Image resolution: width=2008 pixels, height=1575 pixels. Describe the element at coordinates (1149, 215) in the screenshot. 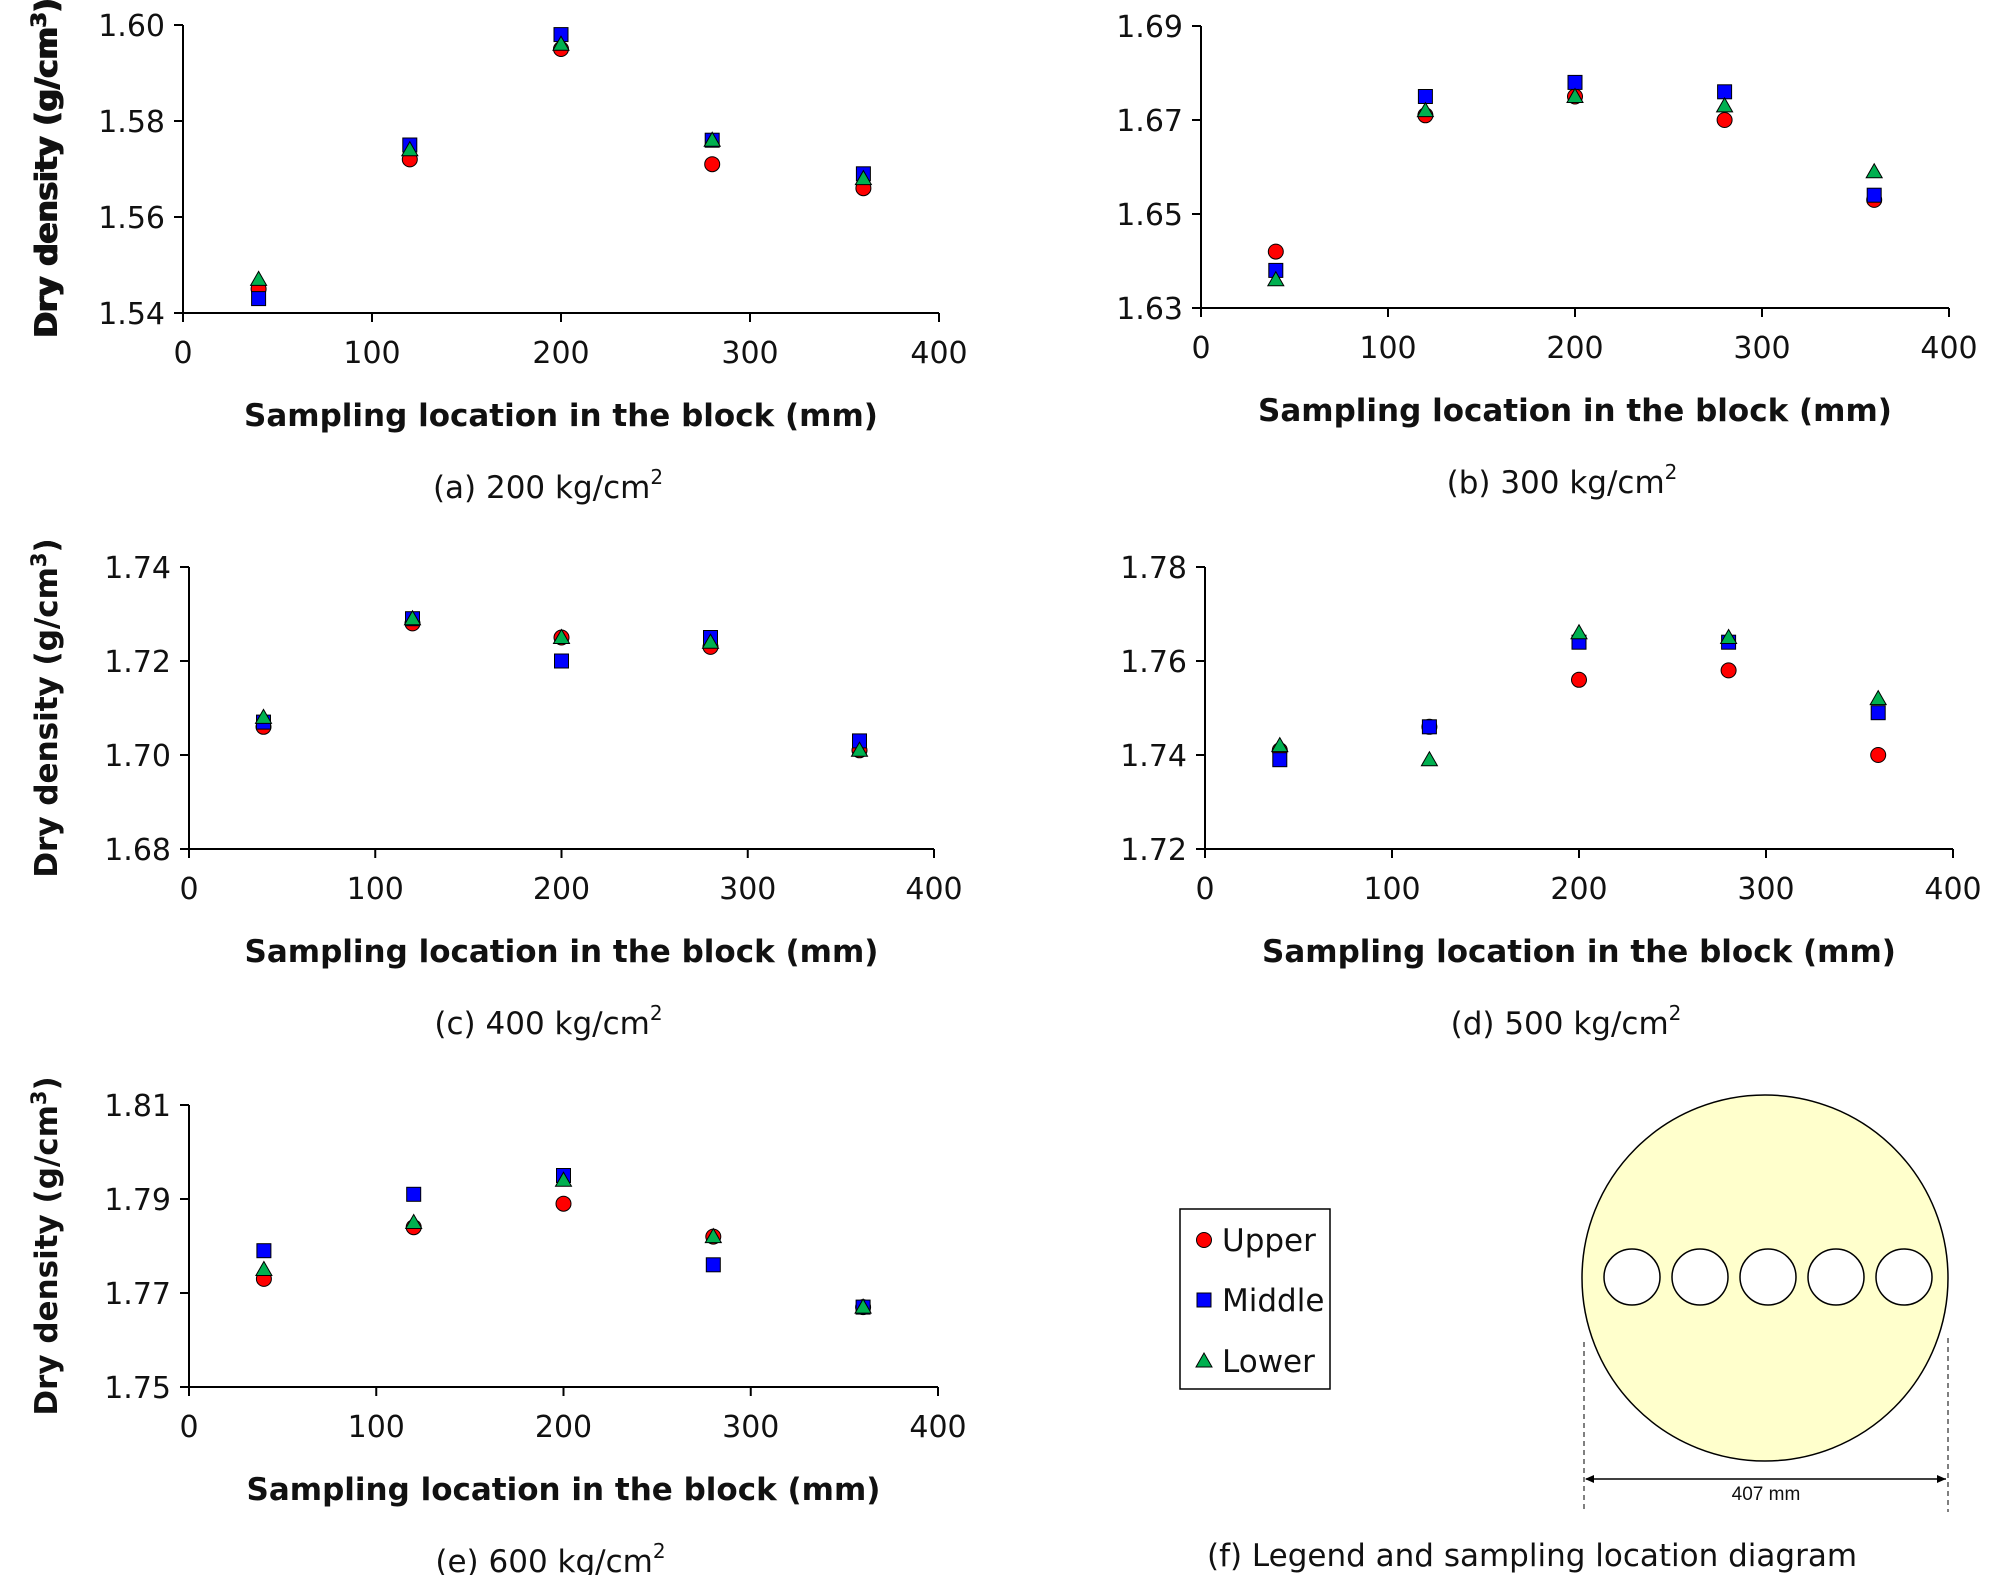

I see `y-tick-label: 1.65` at that location.